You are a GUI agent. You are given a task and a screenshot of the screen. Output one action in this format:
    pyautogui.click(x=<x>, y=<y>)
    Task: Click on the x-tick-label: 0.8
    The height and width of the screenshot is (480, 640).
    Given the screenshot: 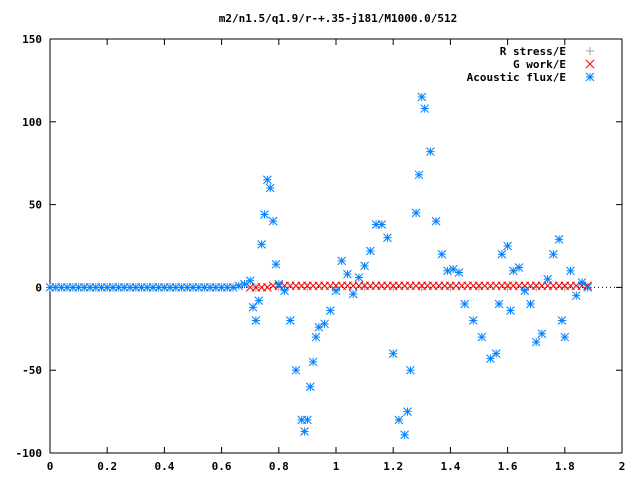 What is the action you would take?
    pyautogui.click(x=279, y=466)
    